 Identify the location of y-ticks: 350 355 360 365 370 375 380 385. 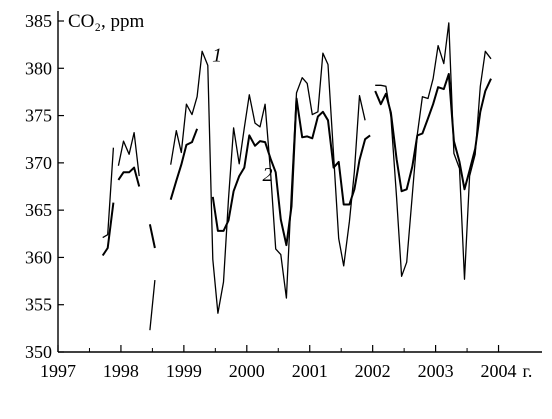
(44, 186).